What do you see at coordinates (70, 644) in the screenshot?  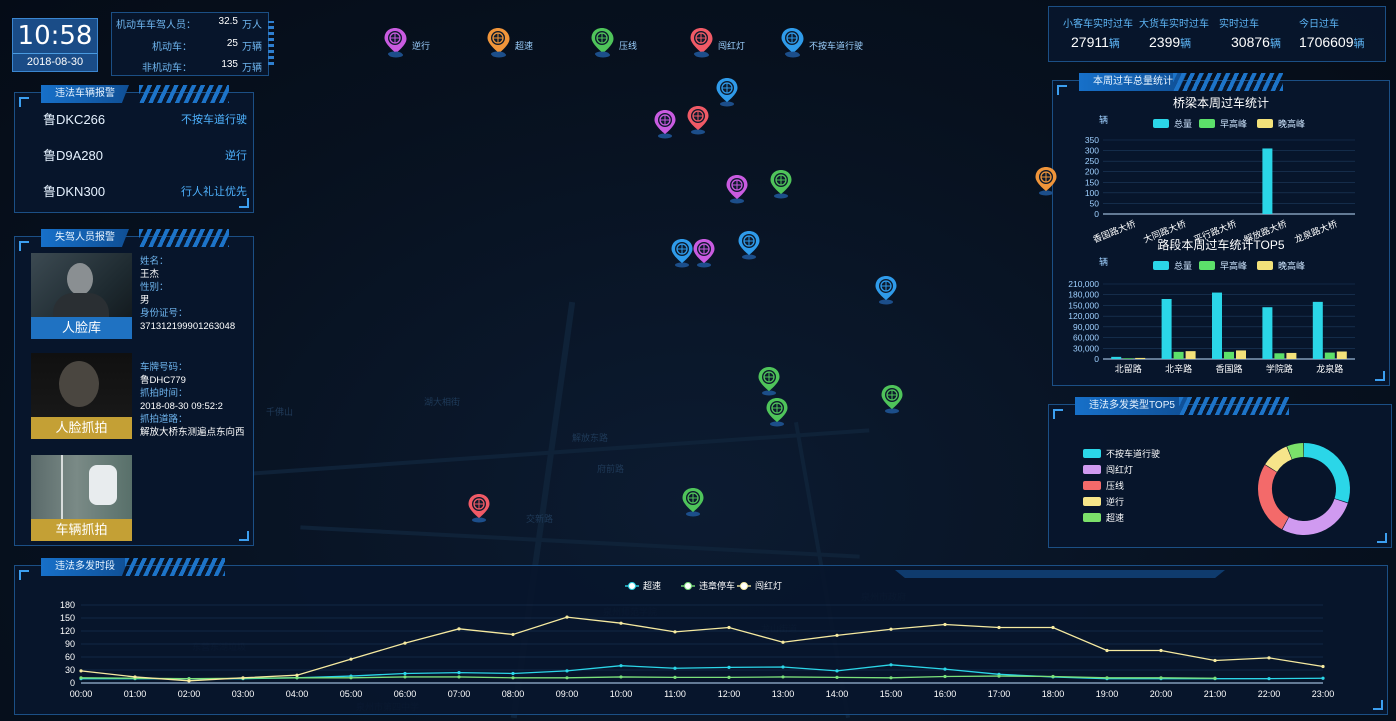 I see `tick-label: 90` at bounding box center [70, 644].